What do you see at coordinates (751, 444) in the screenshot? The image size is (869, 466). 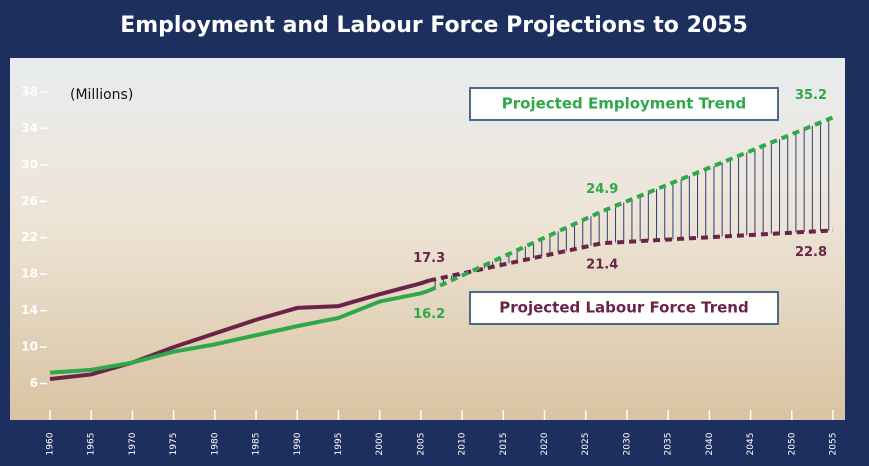 I see `x-tick-label: 2045` at bounding box center [751, 444].